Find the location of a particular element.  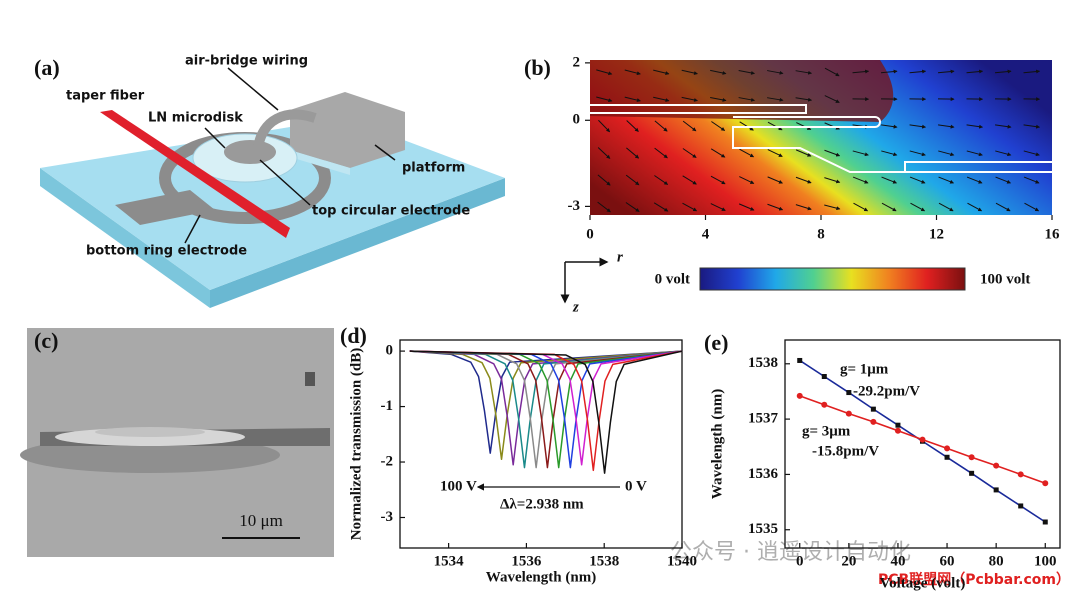

bottom-electrode-pad is located at coordinates (165, 207).